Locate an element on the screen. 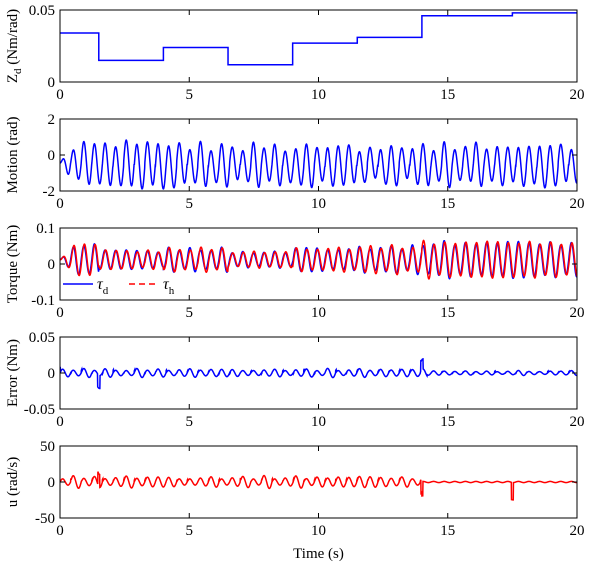 The image size is (598, 571). legend-label-1: τh is located at coordinates (169, 286).